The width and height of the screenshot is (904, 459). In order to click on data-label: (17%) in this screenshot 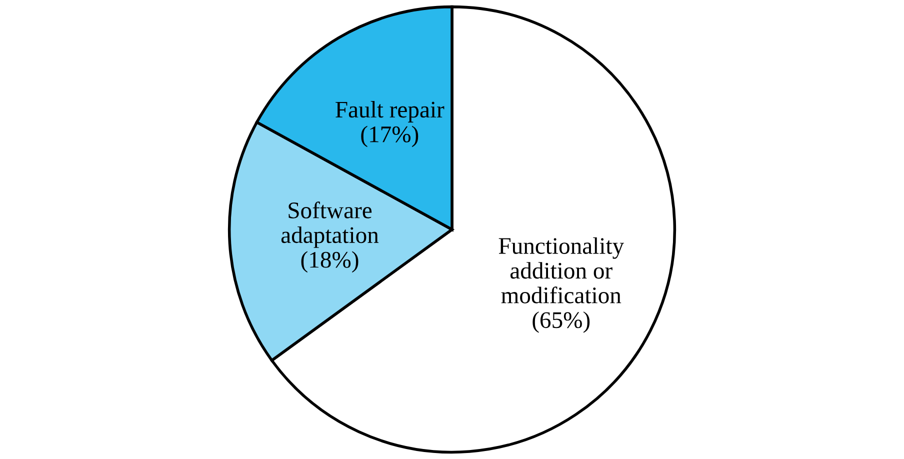, I will do `click(389, 137)`.